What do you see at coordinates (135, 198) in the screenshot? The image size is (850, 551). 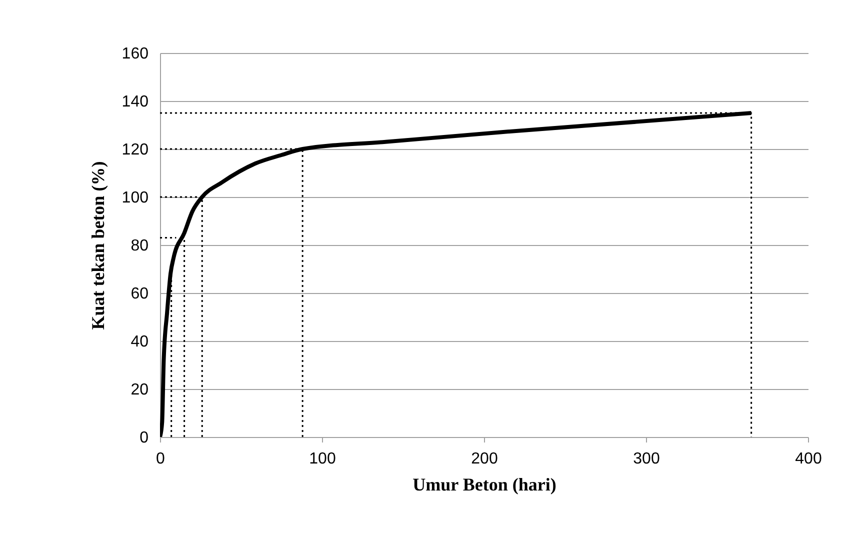 I see `y-tick-label: 100` at bounding box center [135, 198].